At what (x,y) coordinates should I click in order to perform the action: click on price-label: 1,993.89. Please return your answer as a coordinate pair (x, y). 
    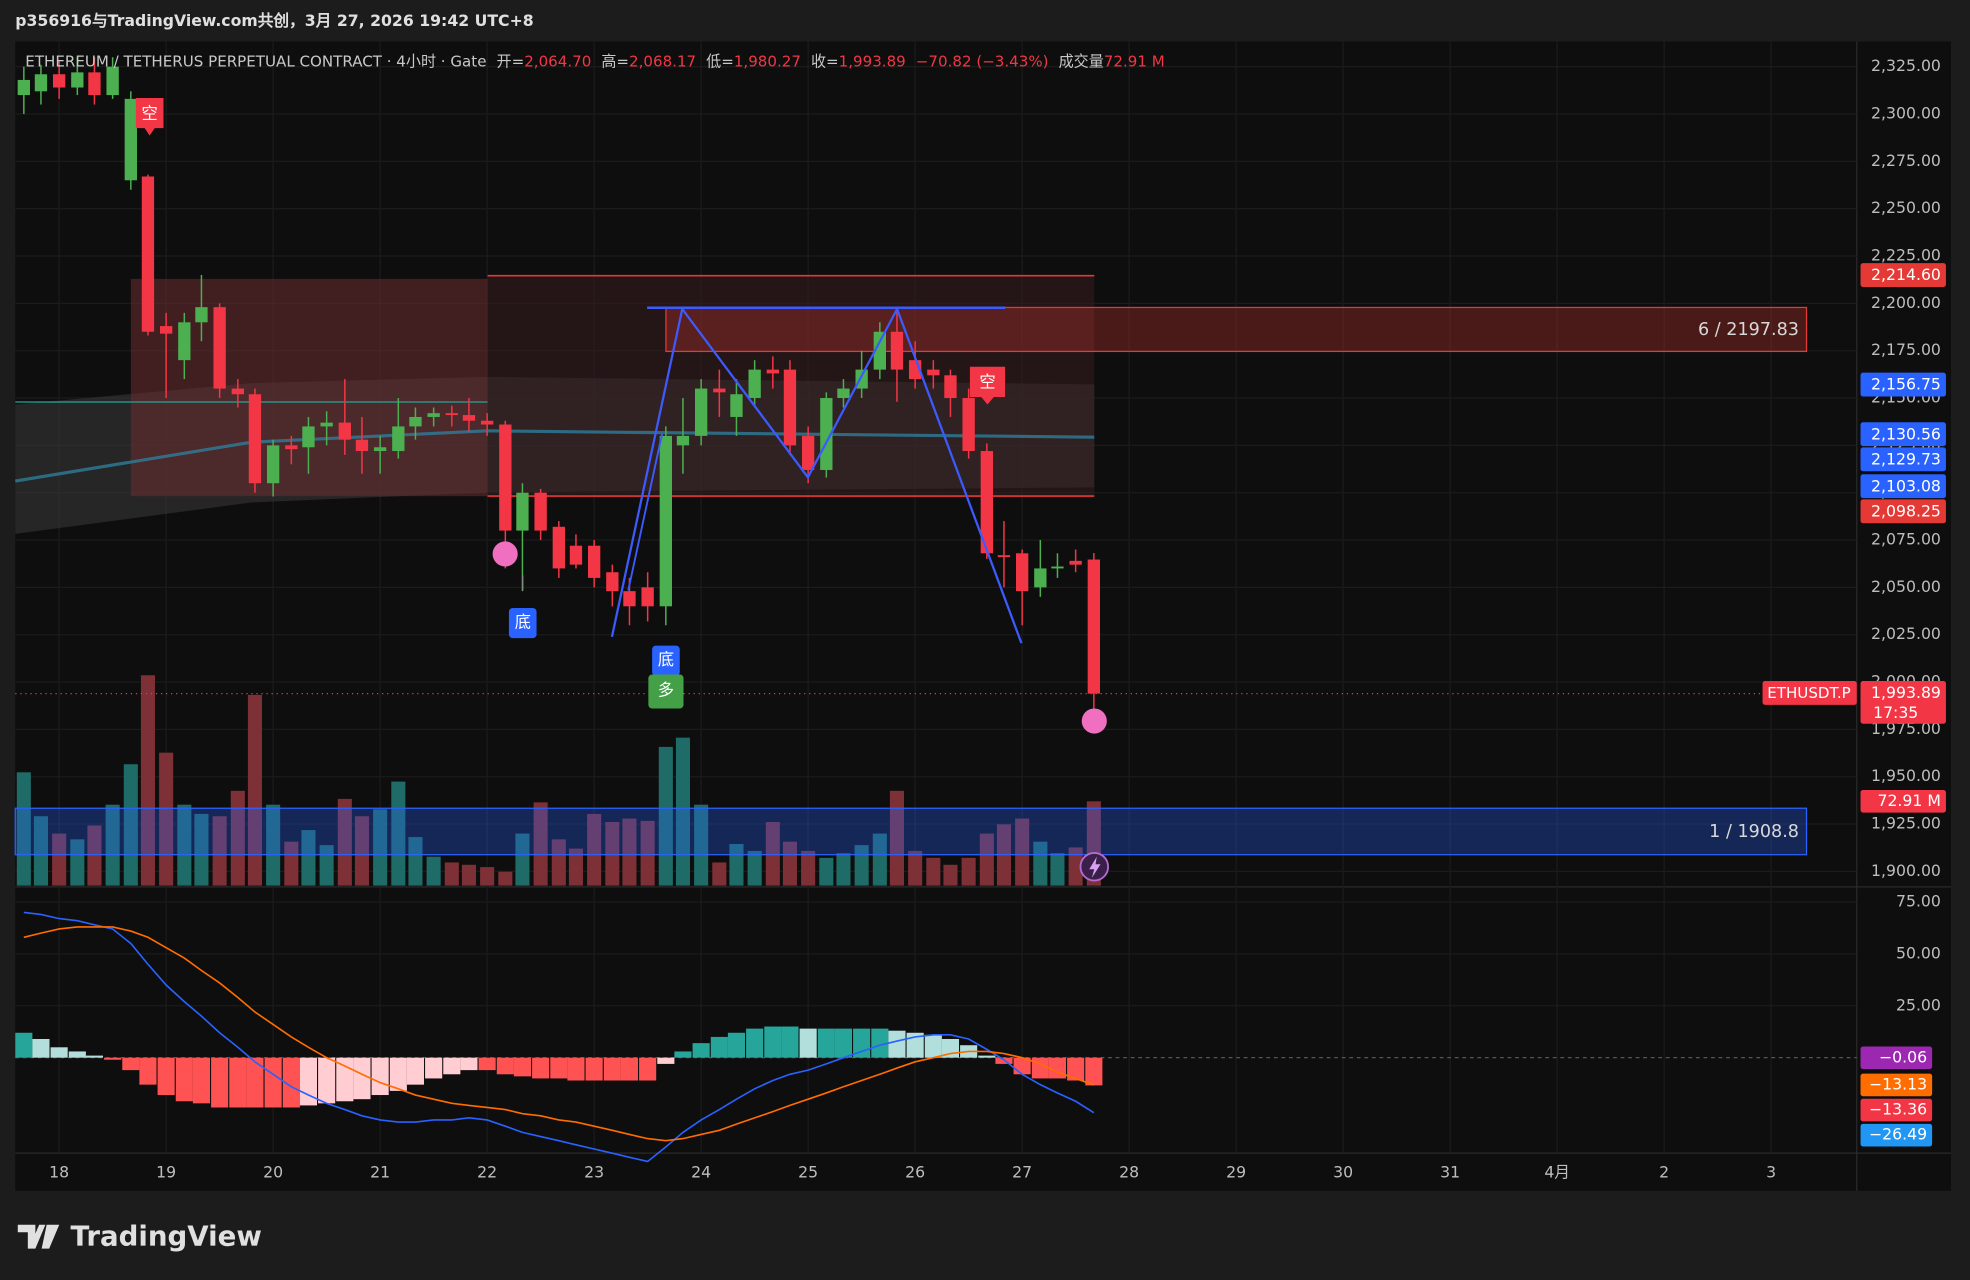
    Looking at the image, I should click on (1906, 692).